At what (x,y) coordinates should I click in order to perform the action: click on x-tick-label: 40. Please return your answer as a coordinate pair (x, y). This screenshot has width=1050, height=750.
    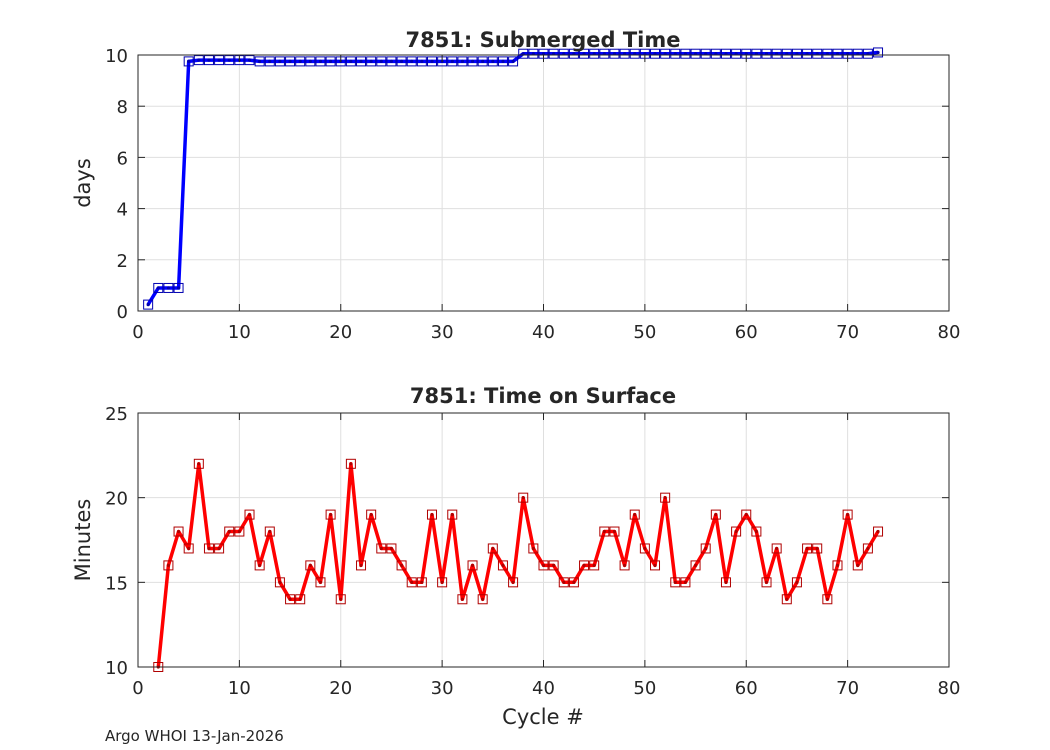
    Looking at the image, I should click on (543, 688).